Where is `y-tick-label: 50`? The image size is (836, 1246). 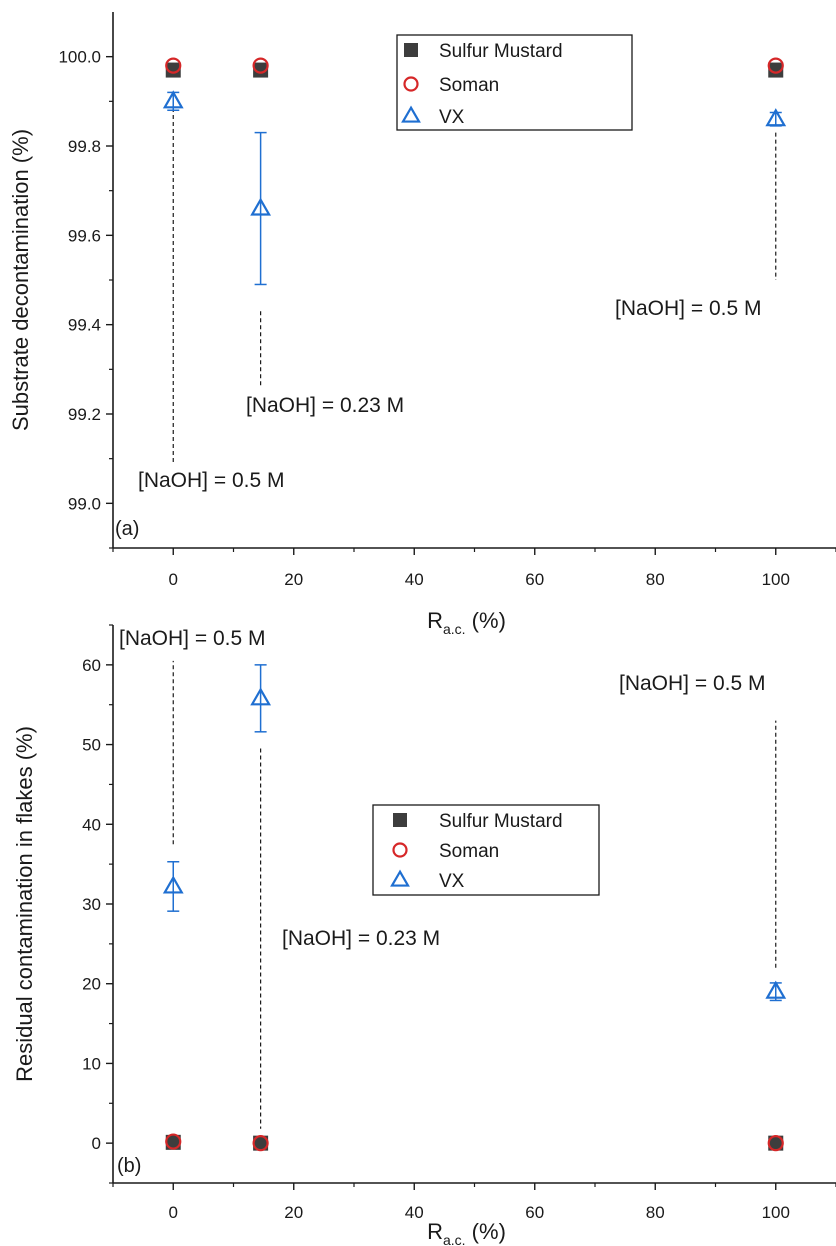
y-tick-label: 50 is located at coordinates (91, 745).